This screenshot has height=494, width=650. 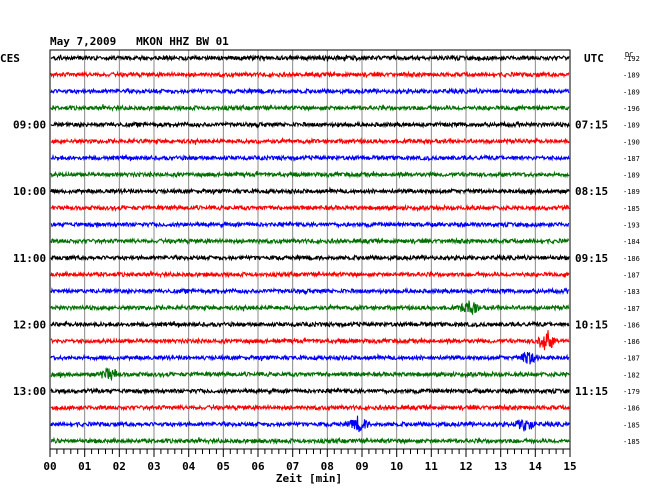 What do you see at coordinates (29, 258) in the screenshot?
I see `left-time-label: 11:00` at bounding box center [29, 258].